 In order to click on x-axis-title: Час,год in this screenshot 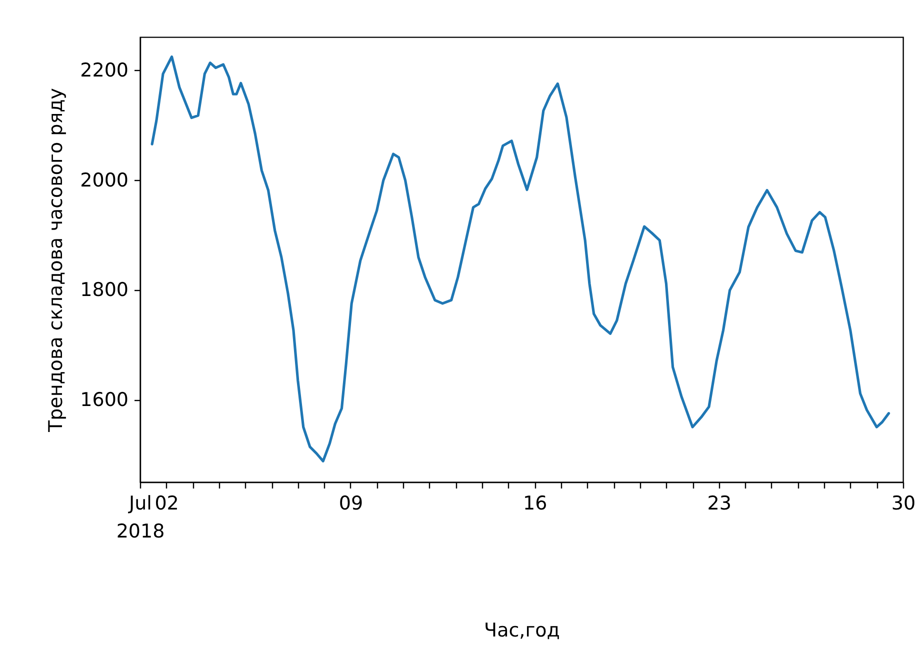, I will do `click(522, 631)`.